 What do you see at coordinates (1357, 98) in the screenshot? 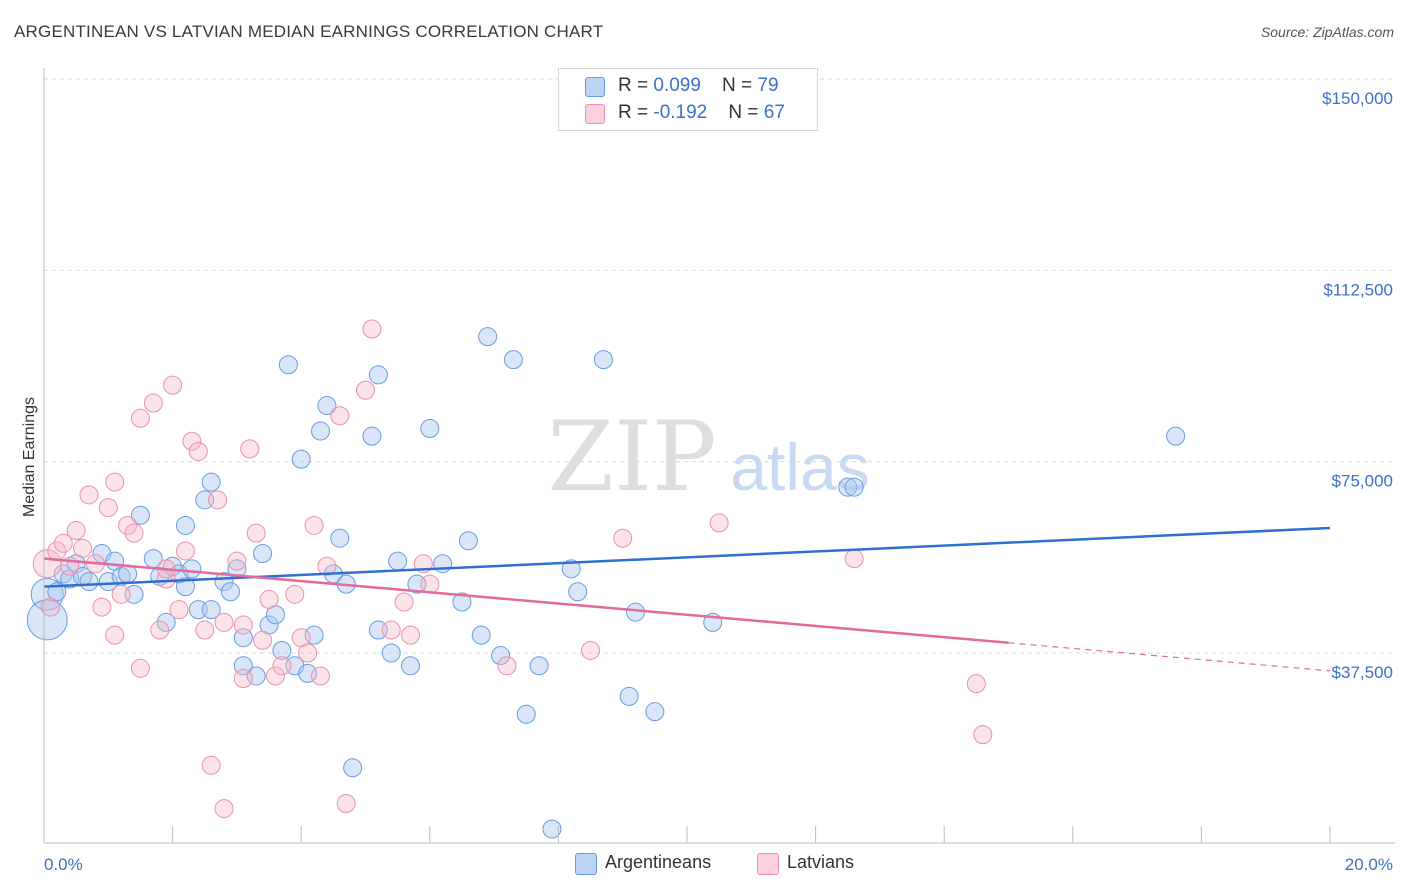
I see `y-tick-label: $150,000` at bounding box center [1357, 98].